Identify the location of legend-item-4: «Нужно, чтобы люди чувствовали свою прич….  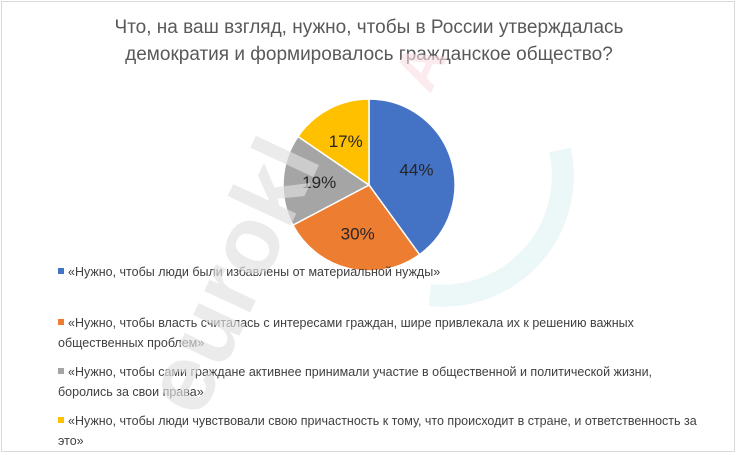
(383, 431).